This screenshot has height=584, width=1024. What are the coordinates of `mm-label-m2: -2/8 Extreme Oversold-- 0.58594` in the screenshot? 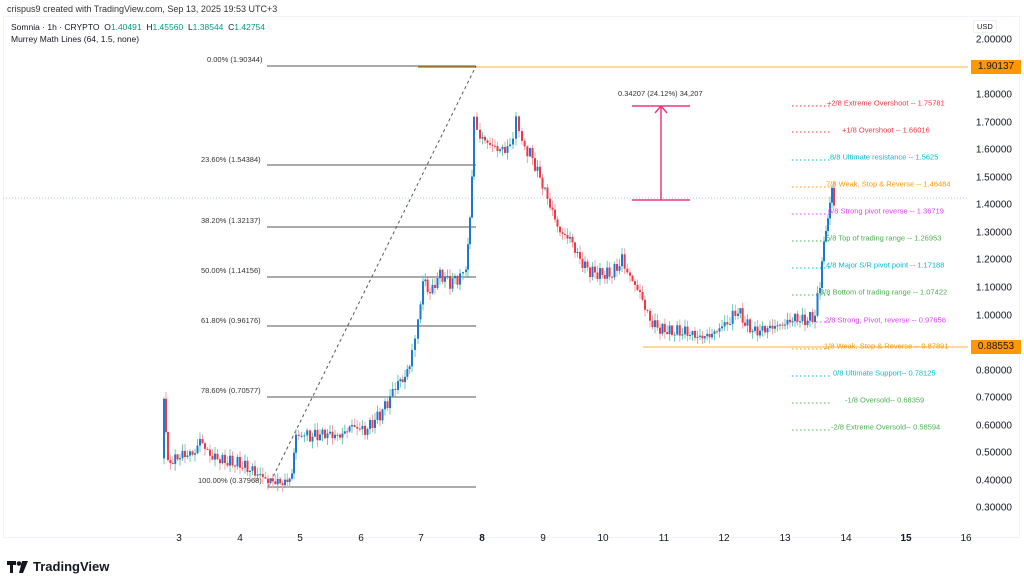 It's located at (886, 427).